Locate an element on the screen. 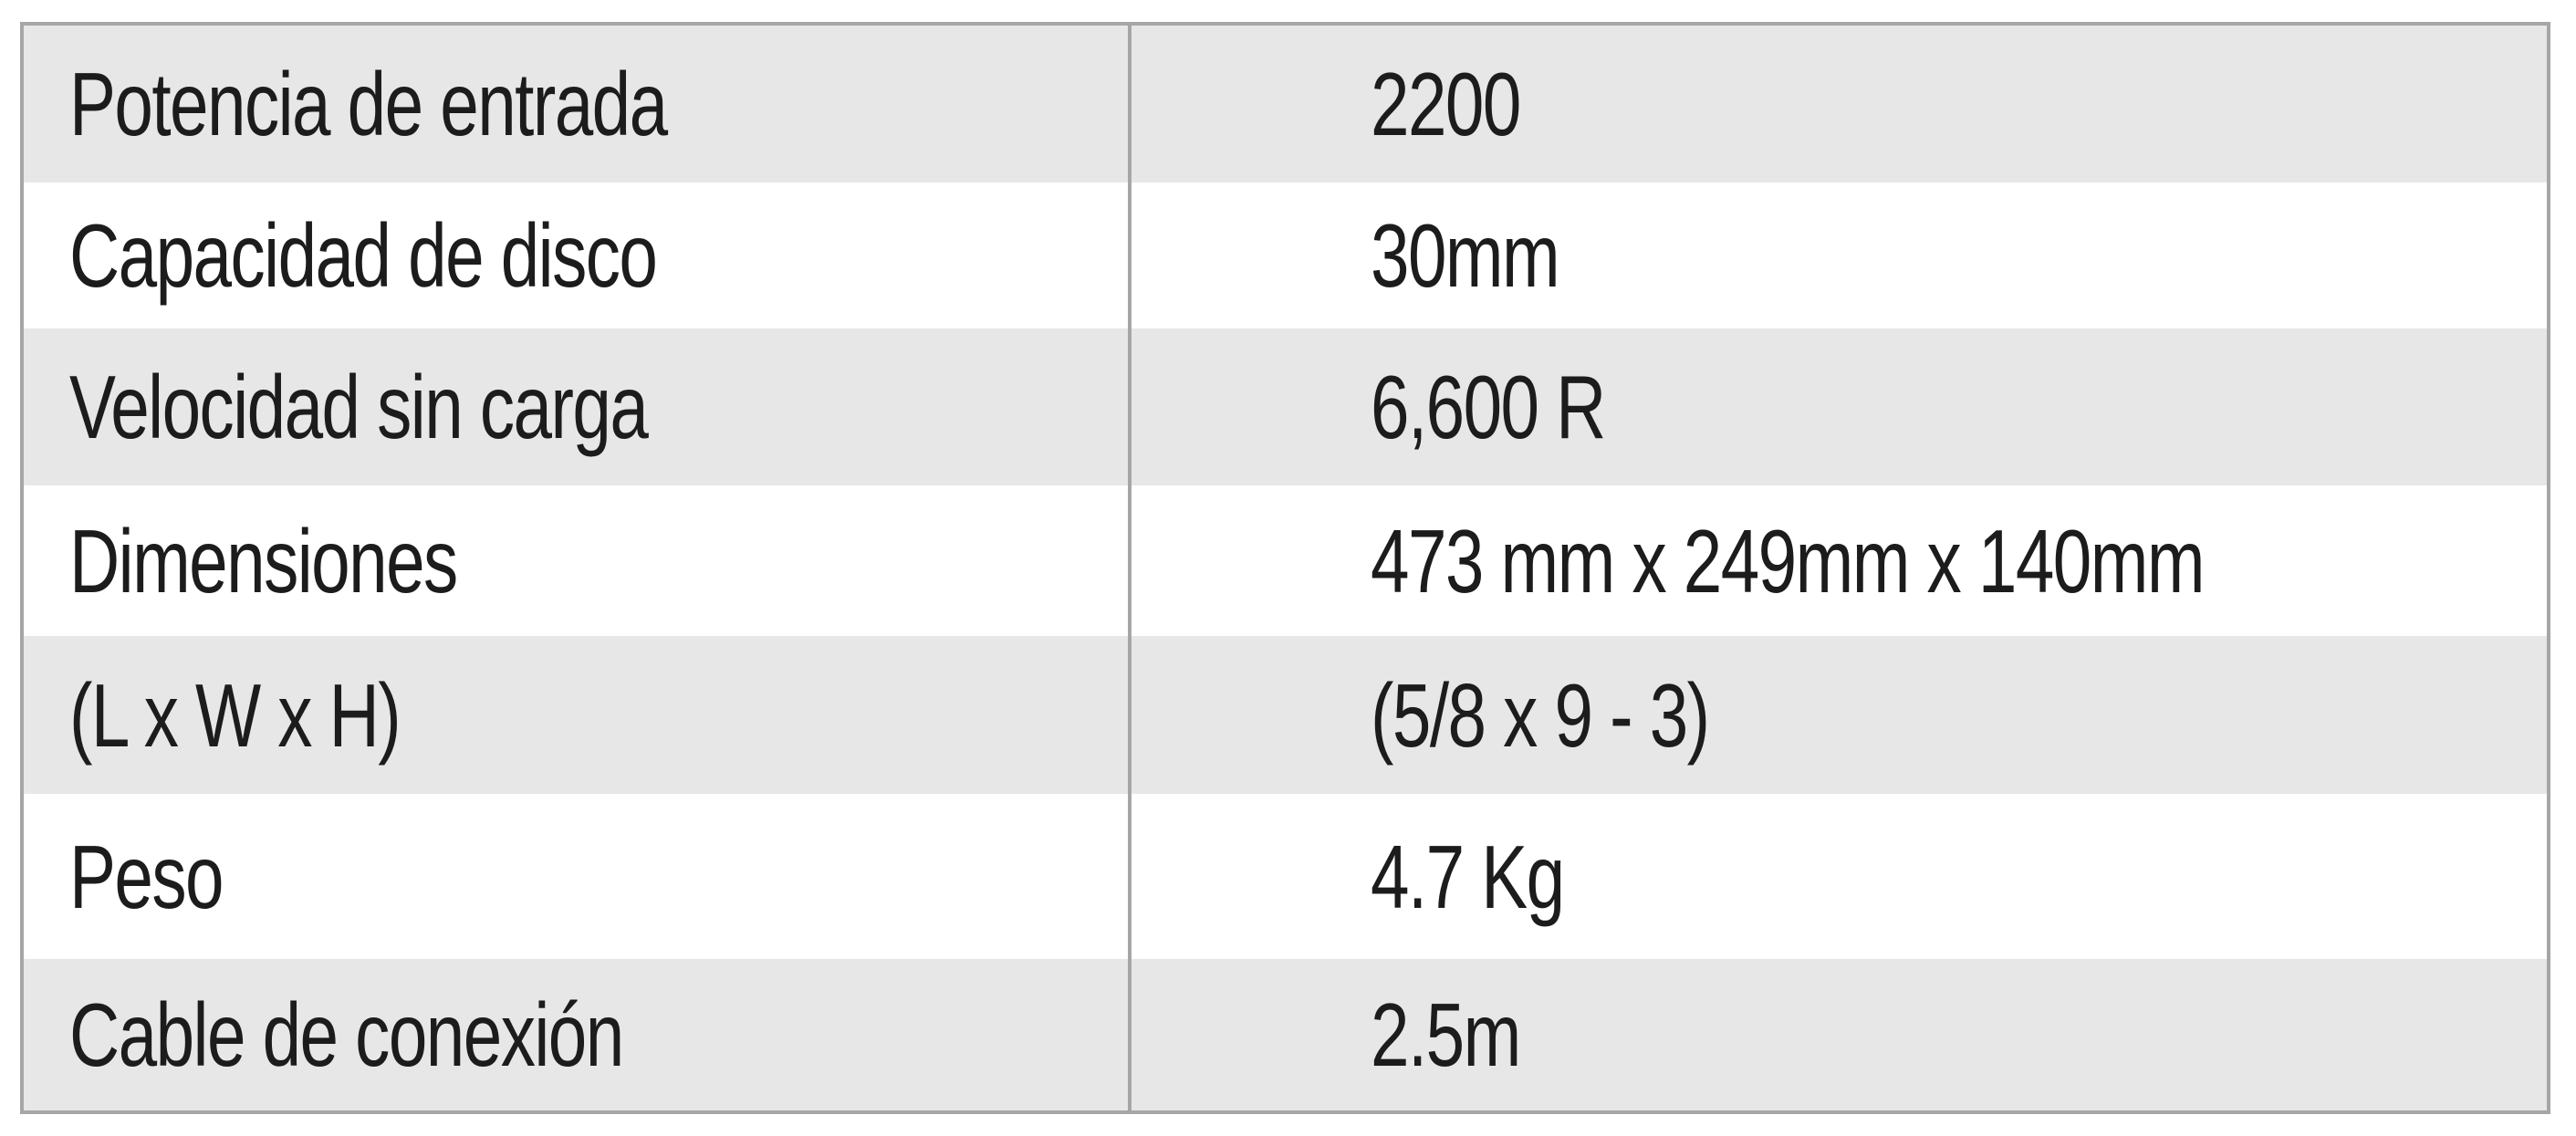  spec-value-cell: 473 mm x 249mm x 140mm is located at coordinates (1839, 560).